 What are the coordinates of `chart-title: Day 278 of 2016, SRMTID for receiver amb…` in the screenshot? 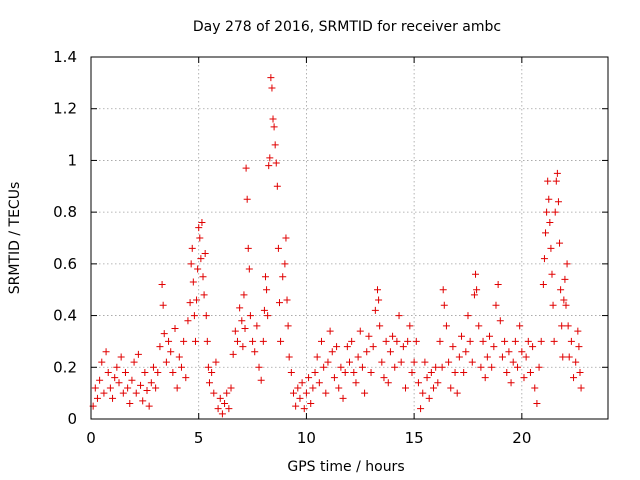 It's located at (347, 27).